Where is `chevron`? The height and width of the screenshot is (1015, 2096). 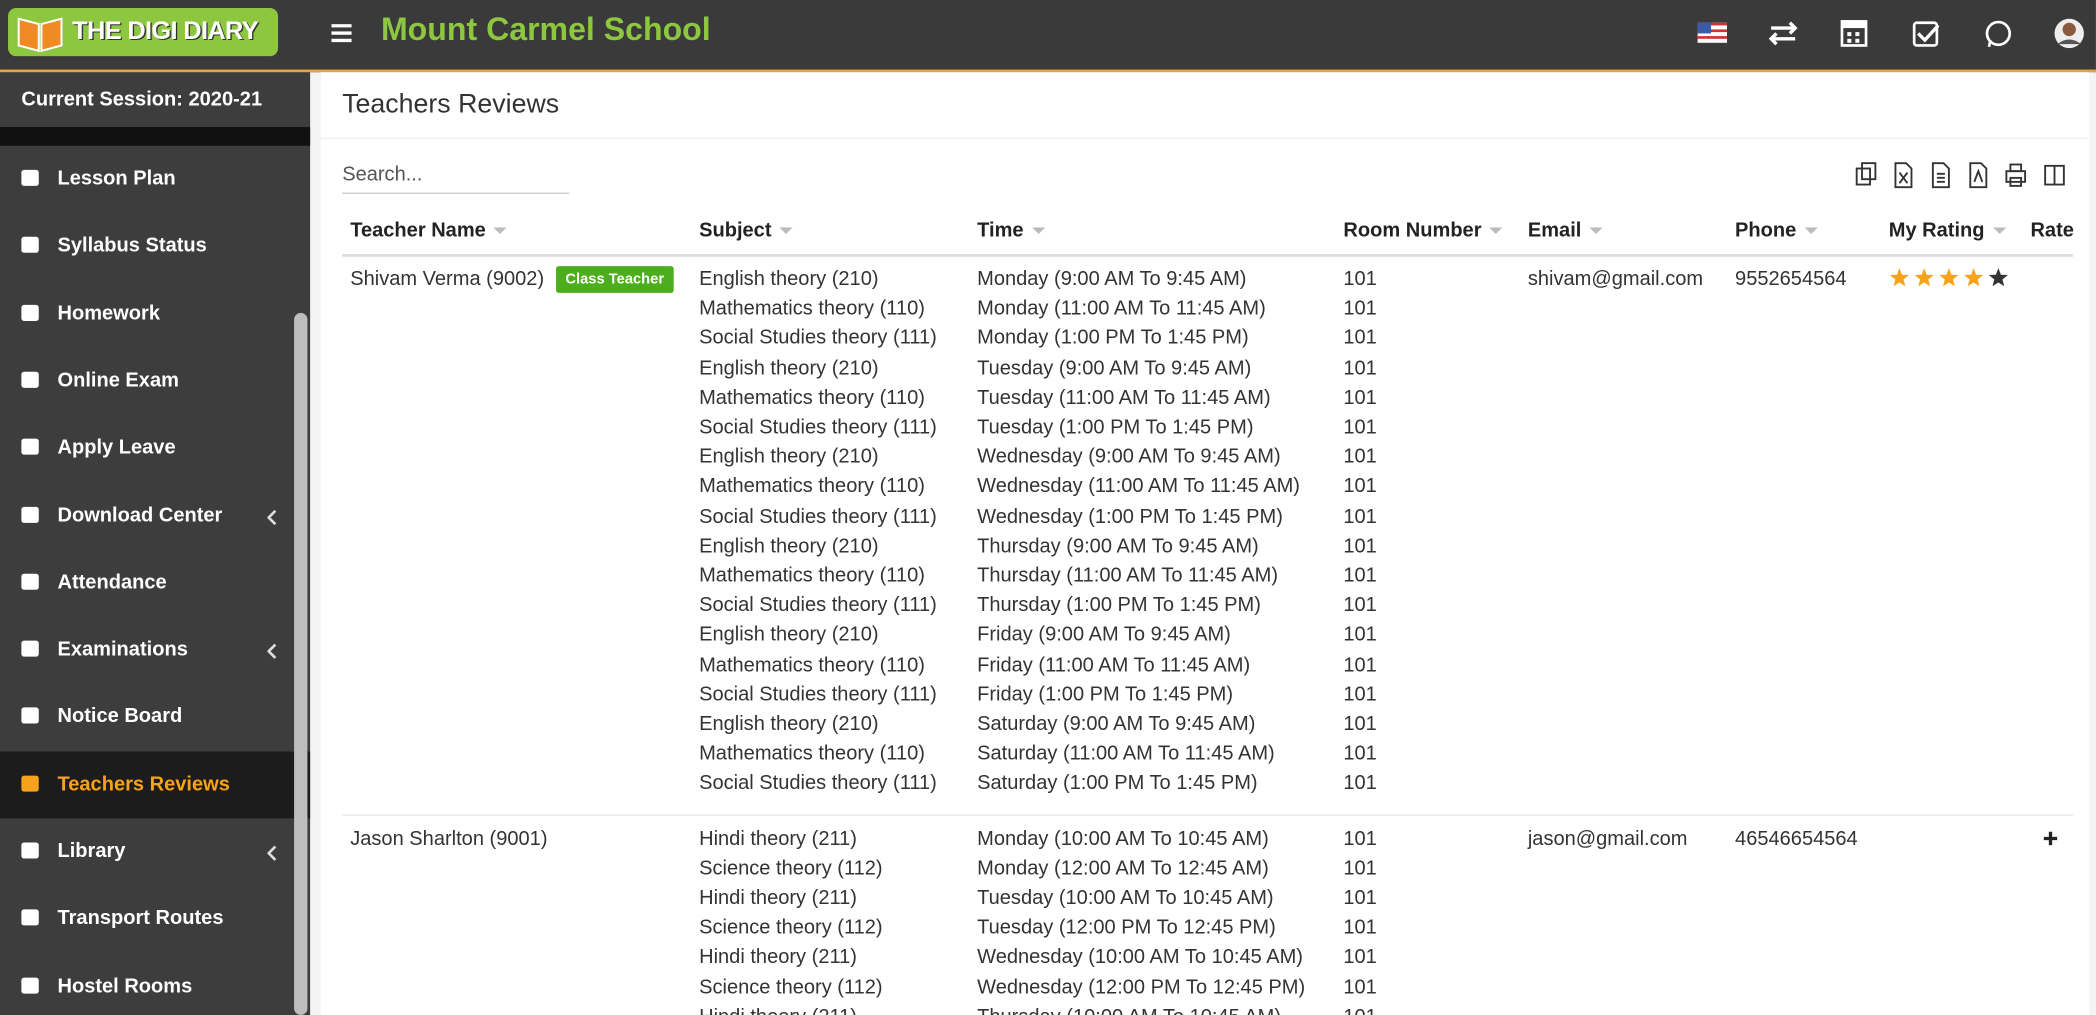
chevron is located at coordinates (272, 651).